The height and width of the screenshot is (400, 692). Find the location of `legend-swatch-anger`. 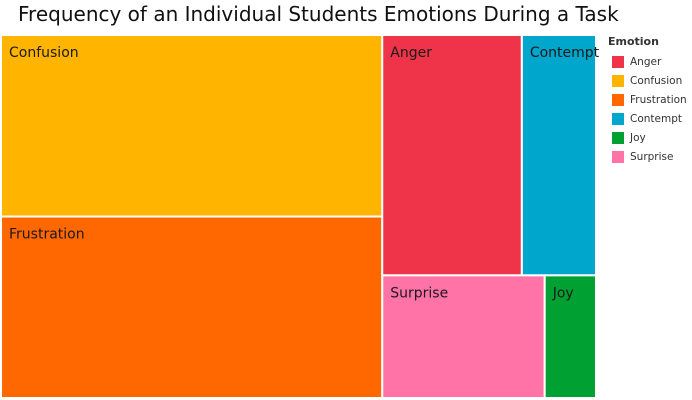

legend-swatch-anger is located at coordinates (618, 61).